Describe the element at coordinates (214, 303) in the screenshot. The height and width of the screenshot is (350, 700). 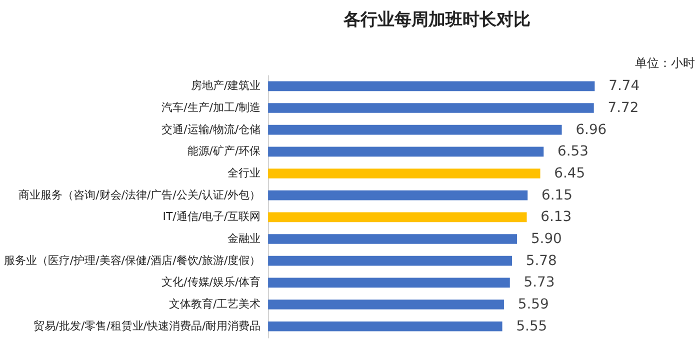
I see `y-tick-label: 文体教育/工艺美术` at that location.